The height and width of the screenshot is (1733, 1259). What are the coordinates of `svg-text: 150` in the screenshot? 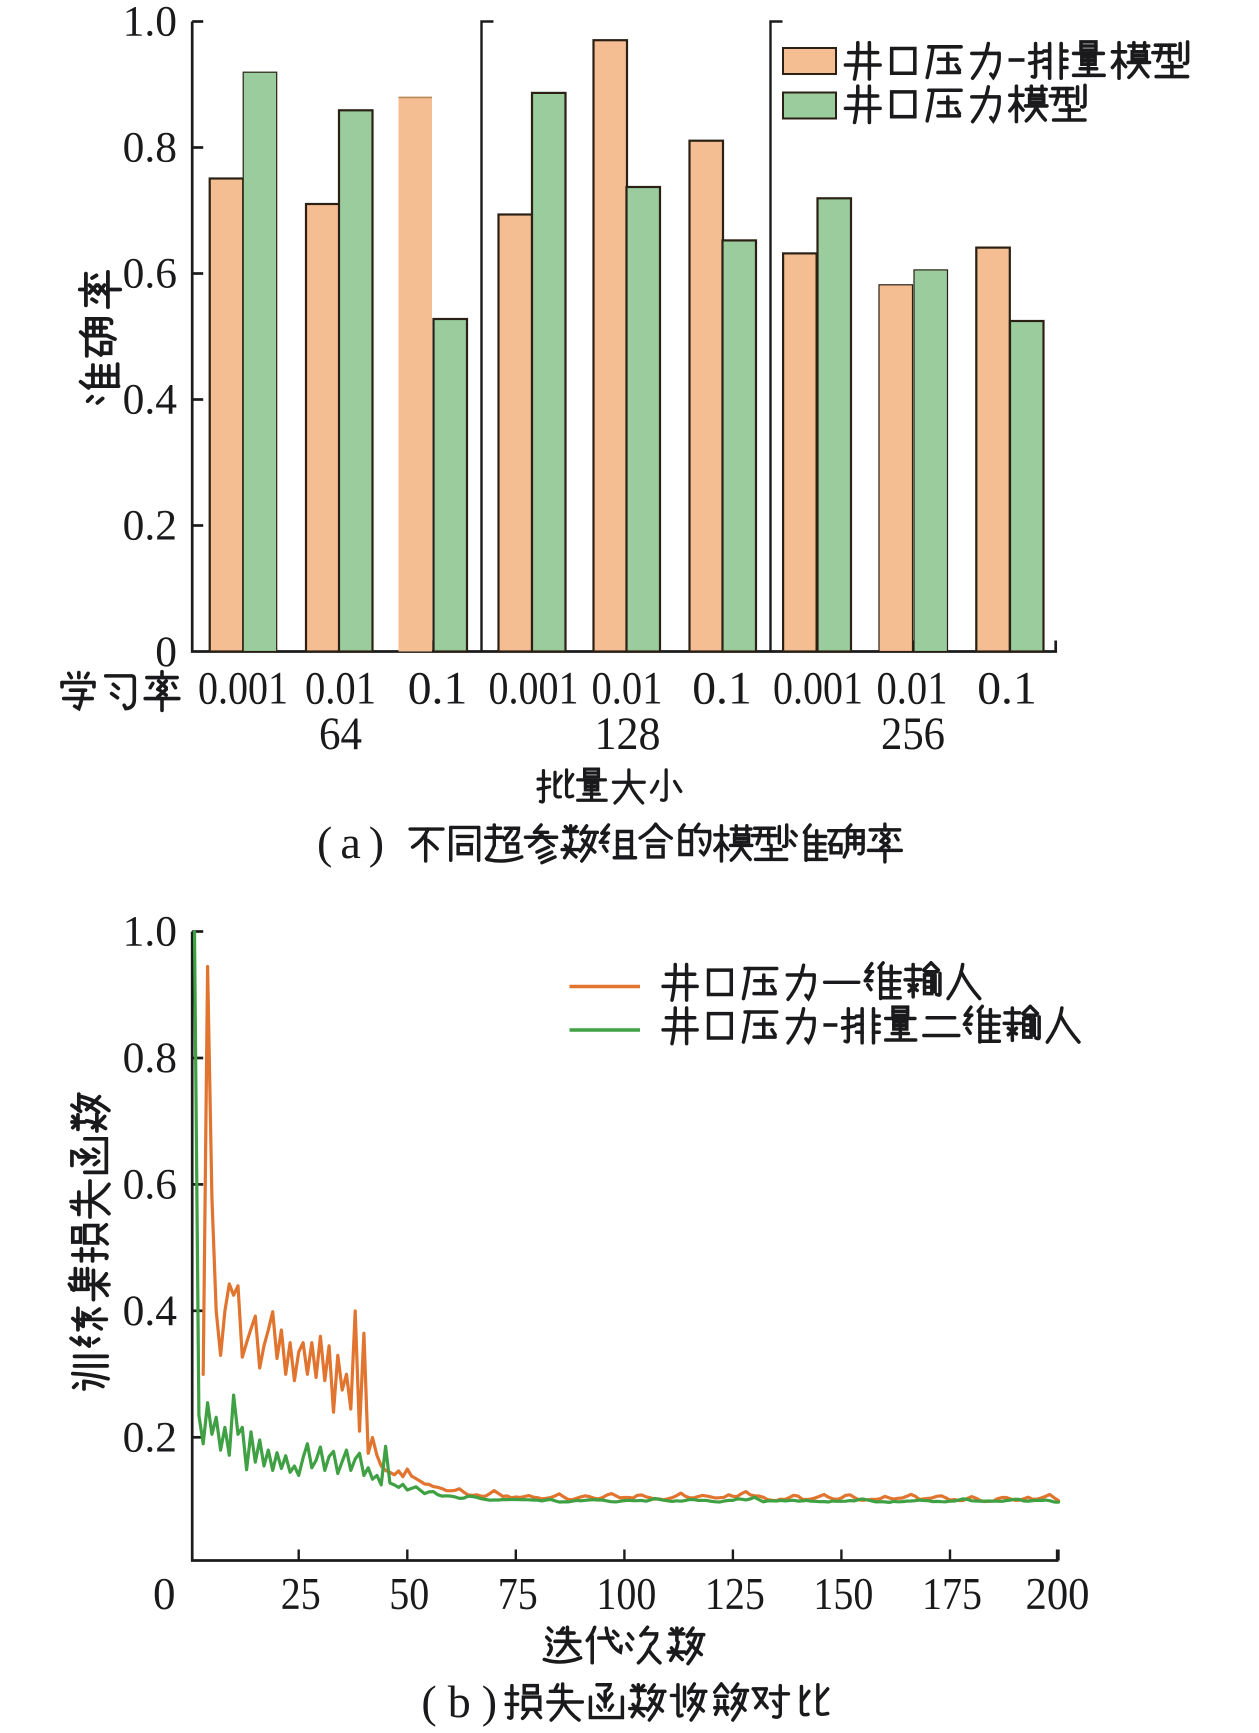 It's located at (843, 1594).